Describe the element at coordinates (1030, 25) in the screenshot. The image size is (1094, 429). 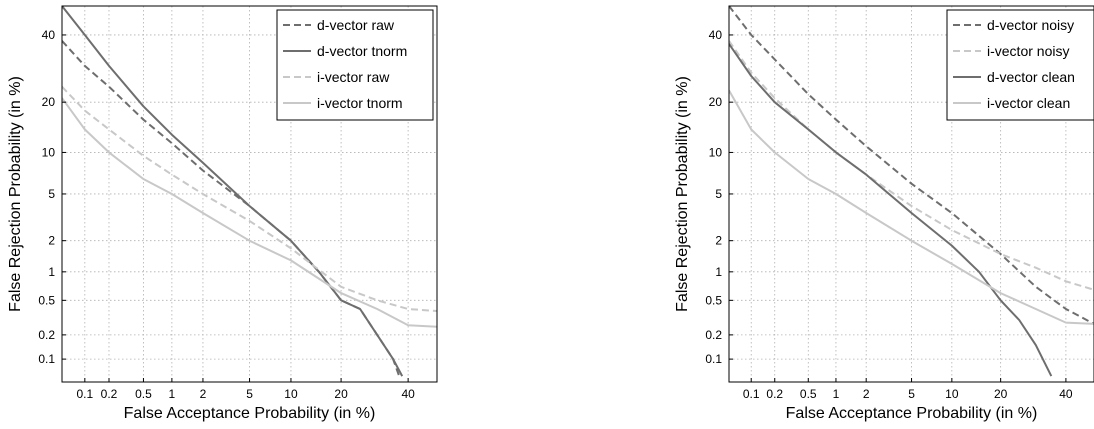
I see `legend-label: d-vector noisy` at that location.